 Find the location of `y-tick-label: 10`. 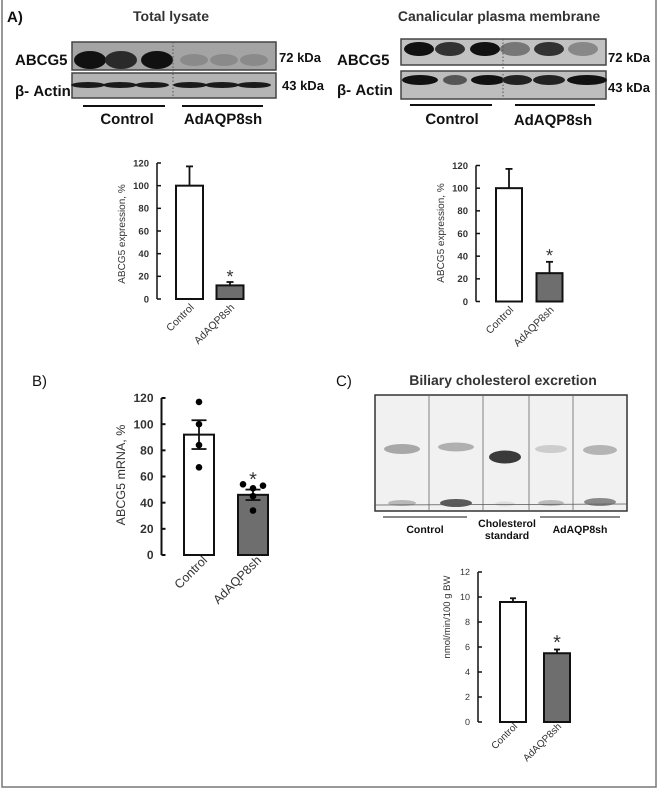

y-tick-label: 10 is located at coordinates (465, 597).